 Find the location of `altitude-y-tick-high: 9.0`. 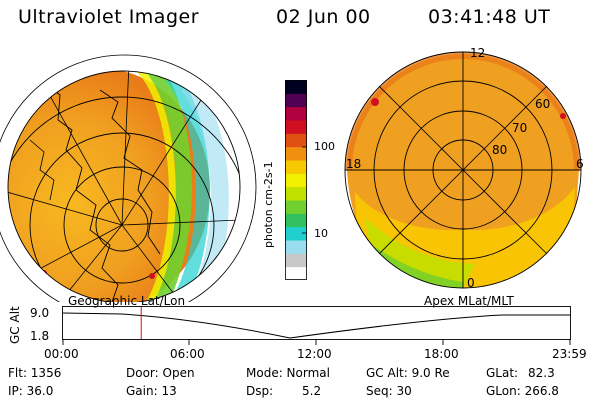

altitude-y-tick-high: 9.0 is located at coordinates (40, 313).